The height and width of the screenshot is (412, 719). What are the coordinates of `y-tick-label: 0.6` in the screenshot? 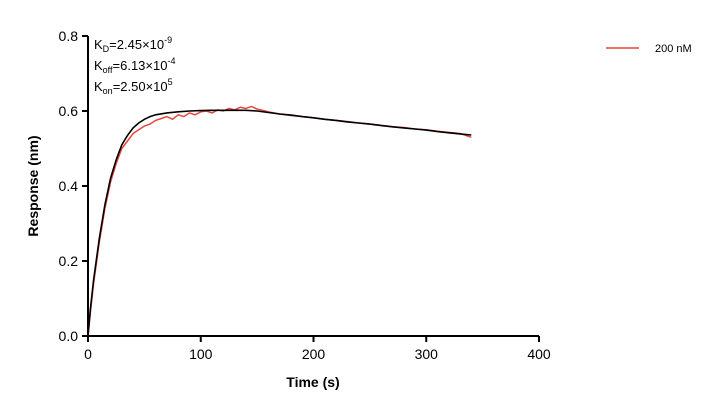 It's located at (69, 111).